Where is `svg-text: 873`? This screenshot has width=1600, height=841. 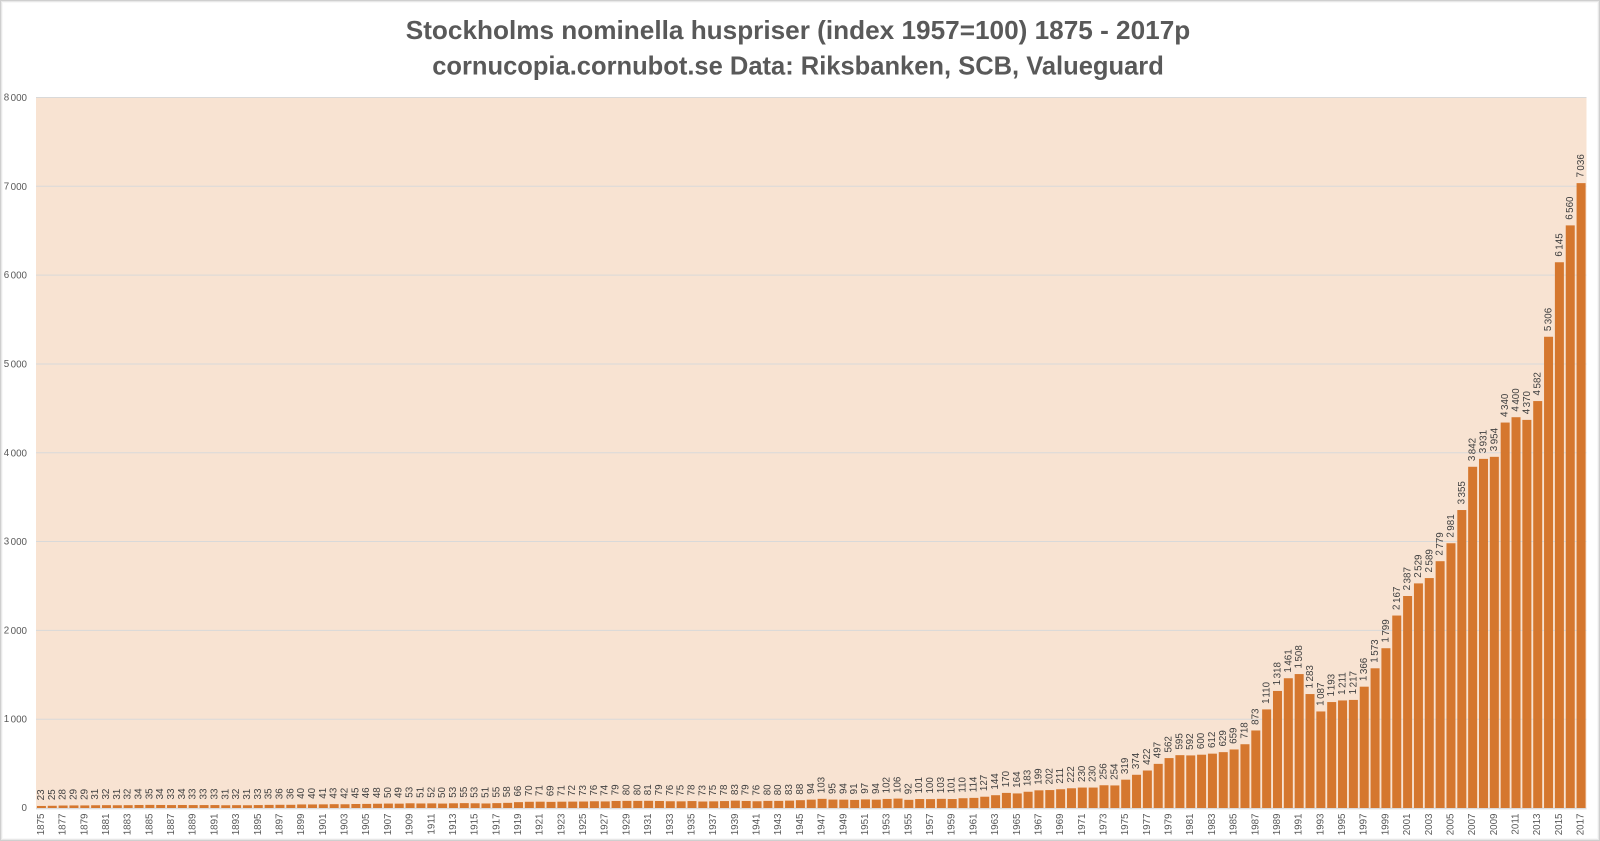
svg-text: 873 is located at coordinates (1255, 716).